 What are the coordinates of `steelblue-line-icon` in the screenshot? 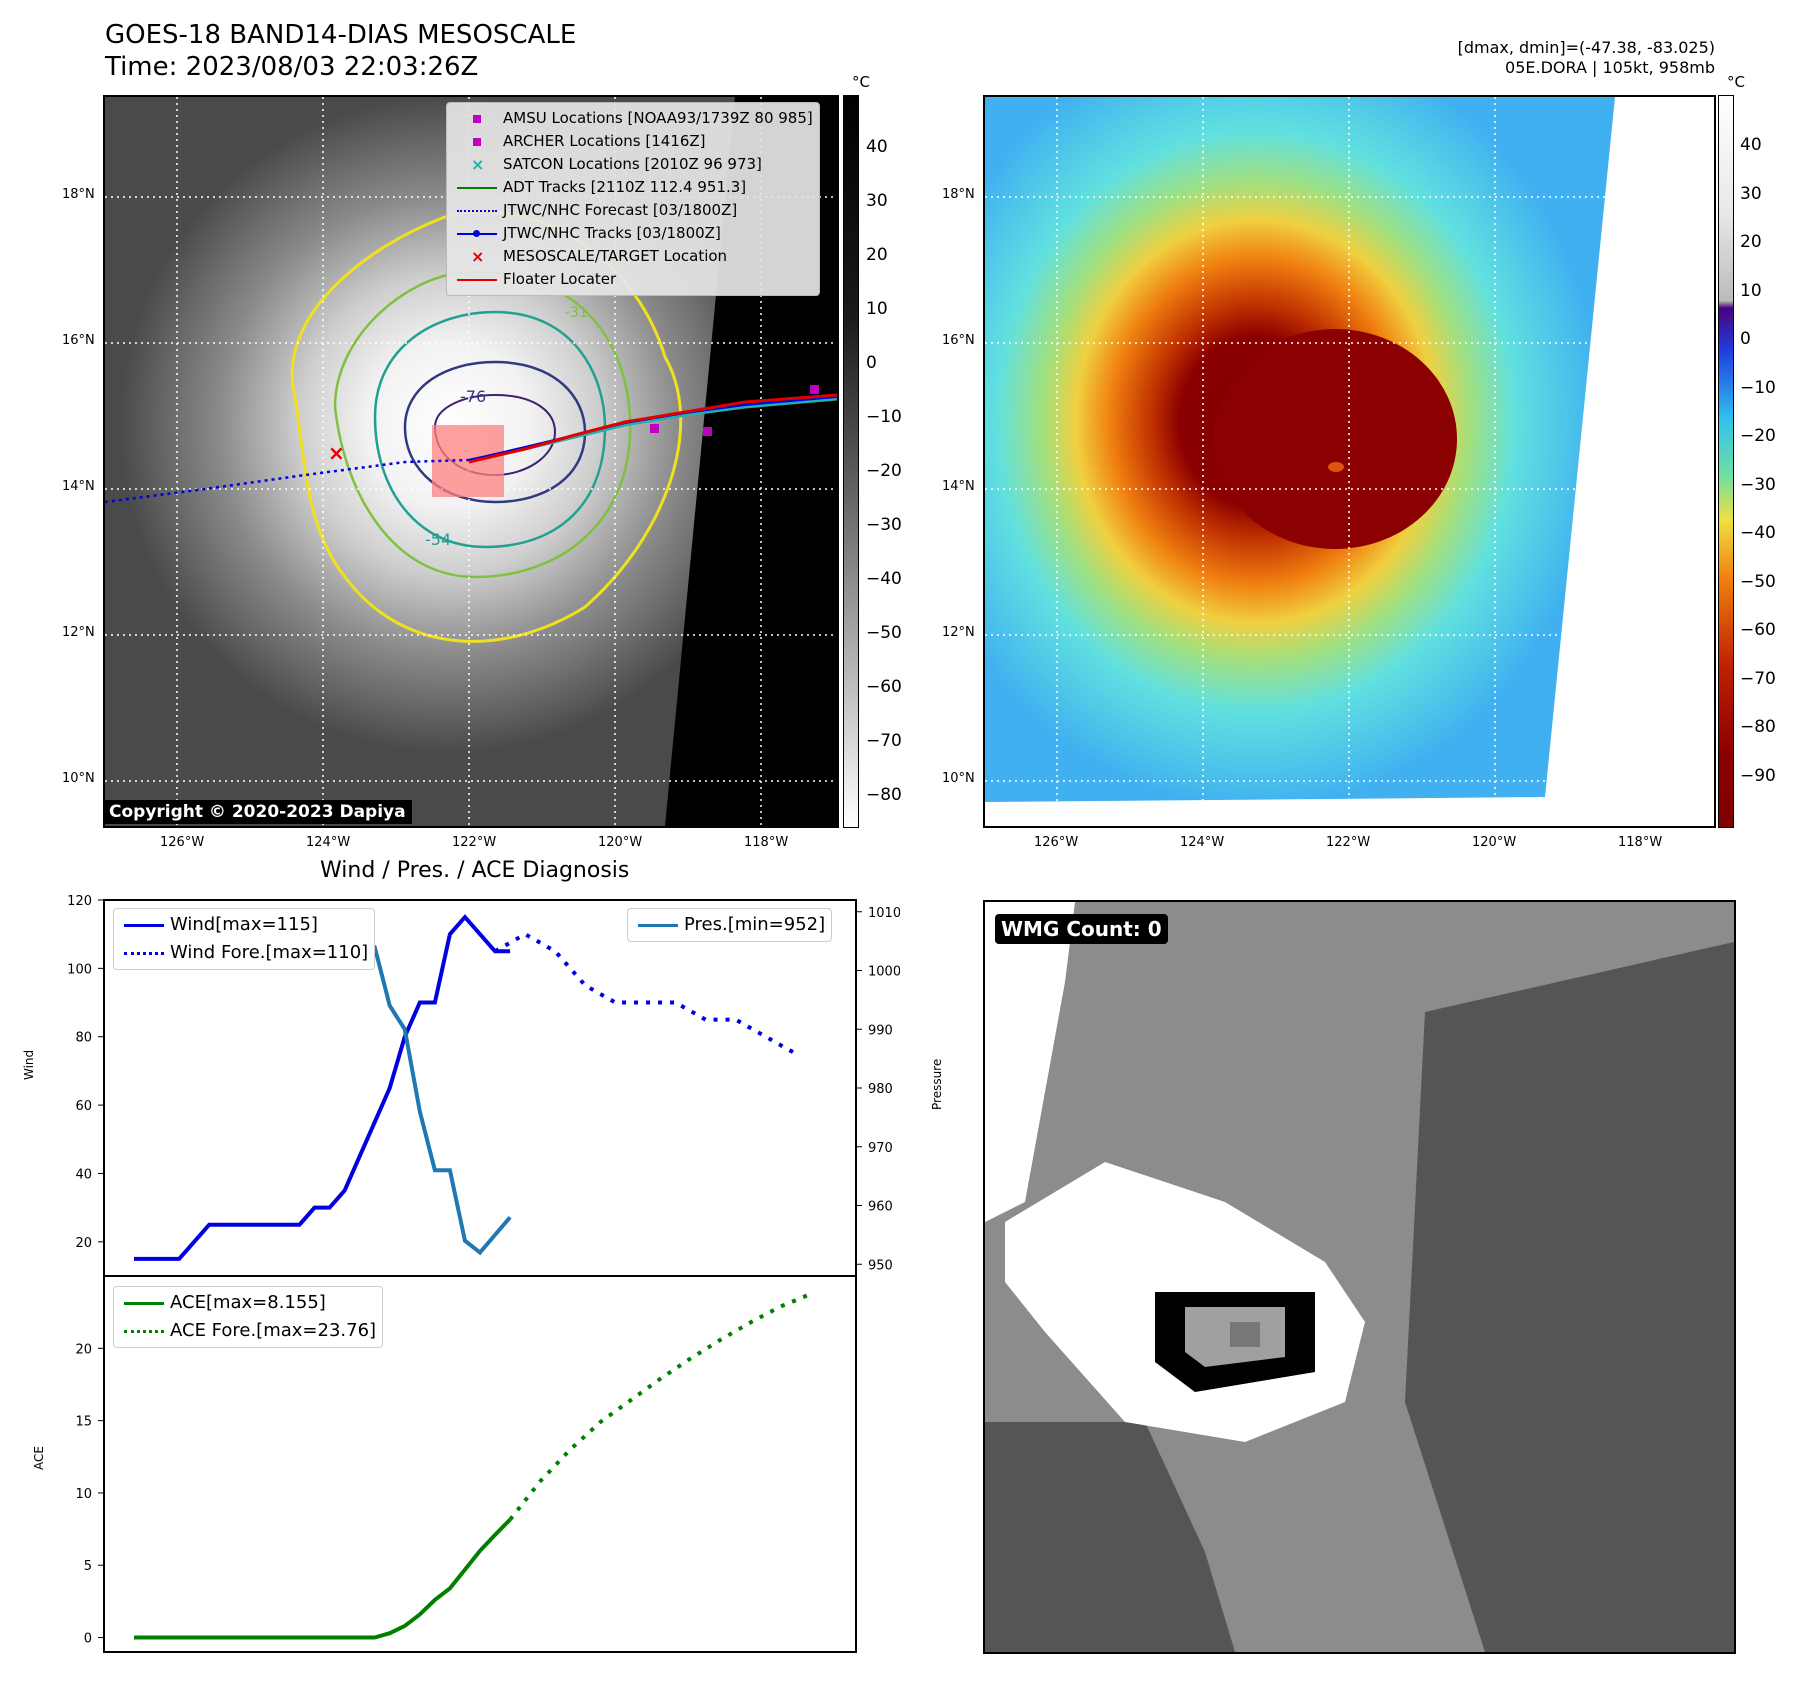 It's located at (659, 925).